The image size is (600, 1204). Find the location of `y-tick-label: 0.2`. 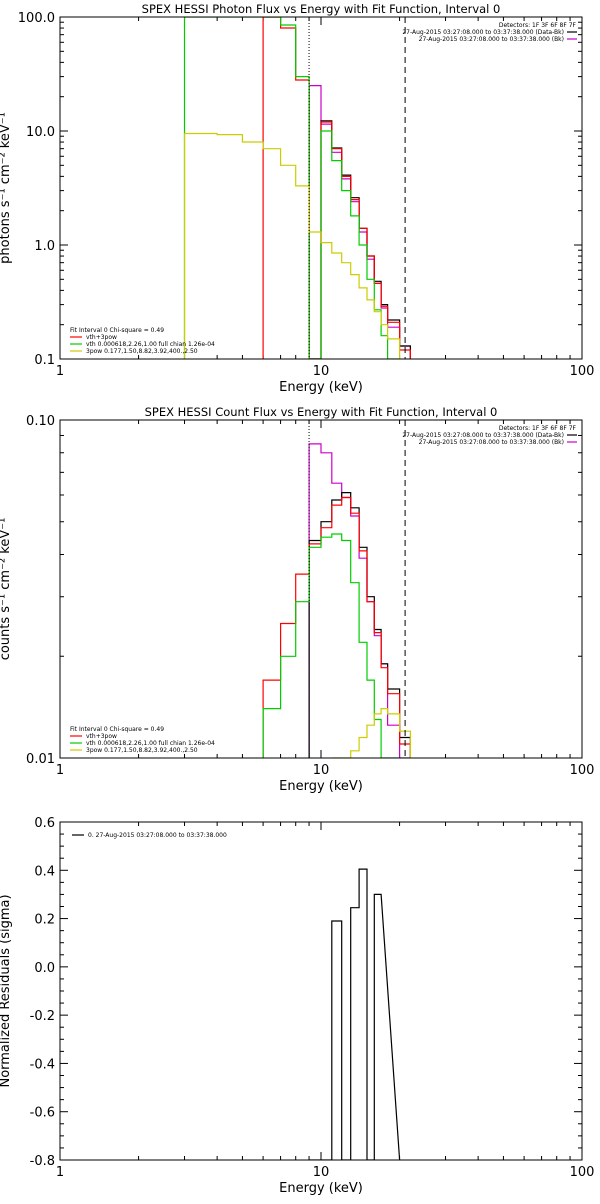

y-tick-label: 0.2 is located at coordinates (44, 920).